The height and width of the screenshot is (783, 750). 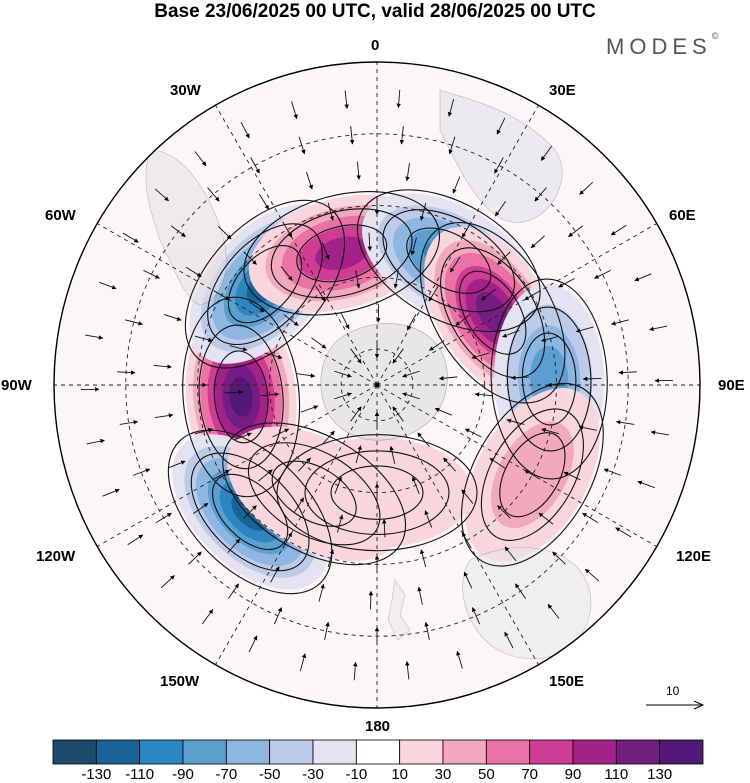 I want to click on lon-label-120w: 120W, so click(x=56, y=556).